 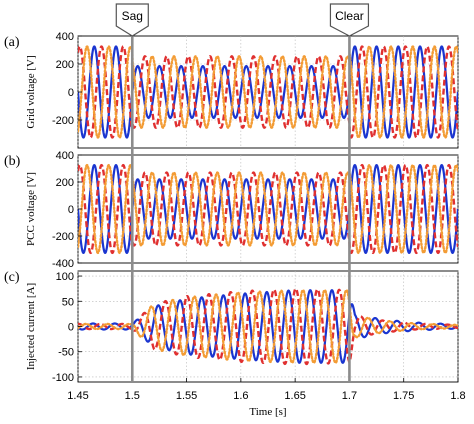 I want to click on marker-sag: Sag, so click(x=132, y=192).